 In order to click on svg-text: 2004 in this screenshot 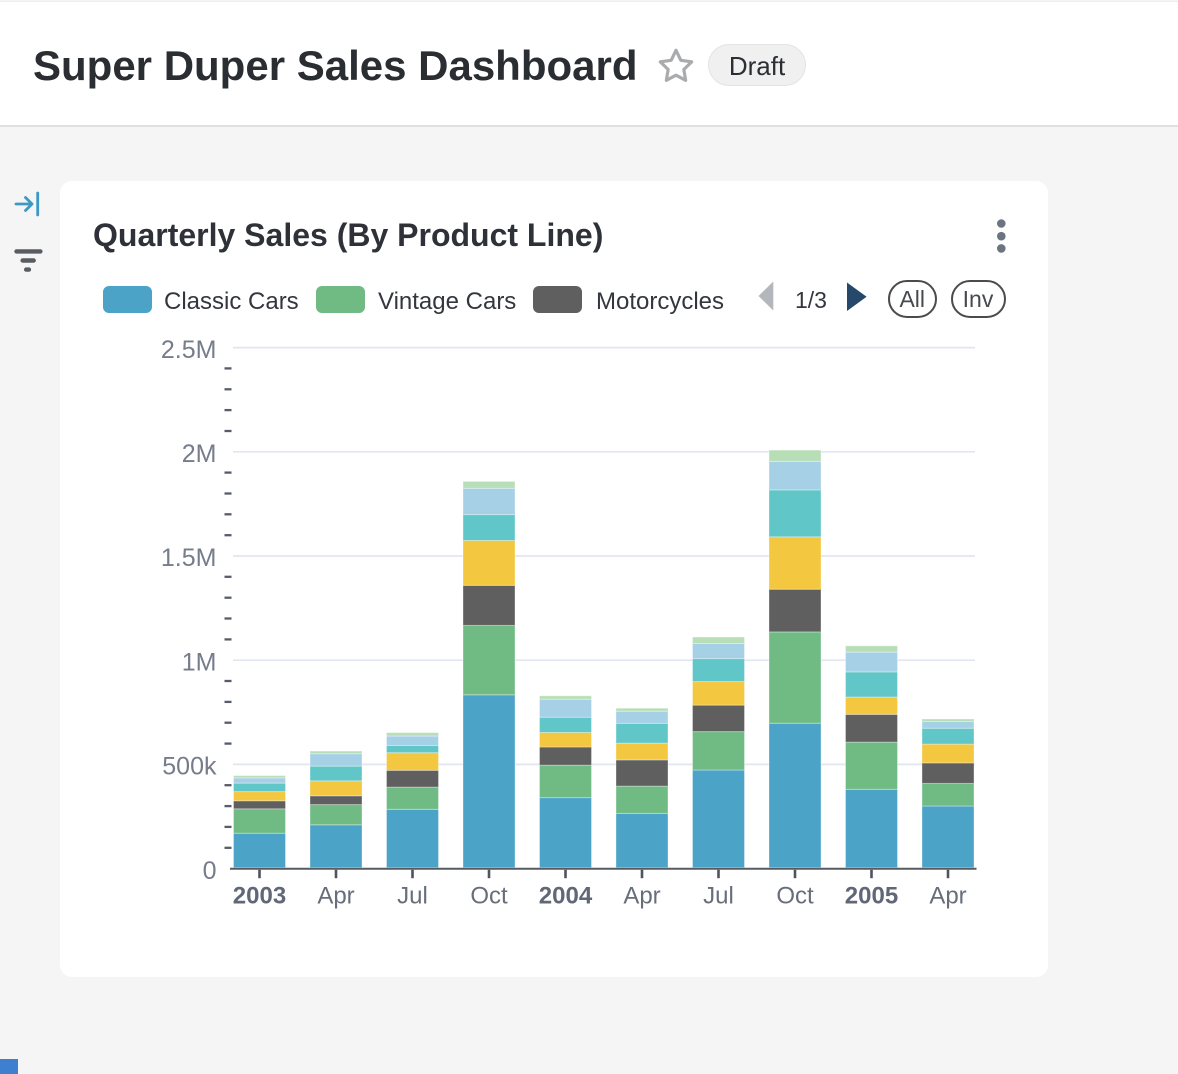, I will do `click(566, 896)`.